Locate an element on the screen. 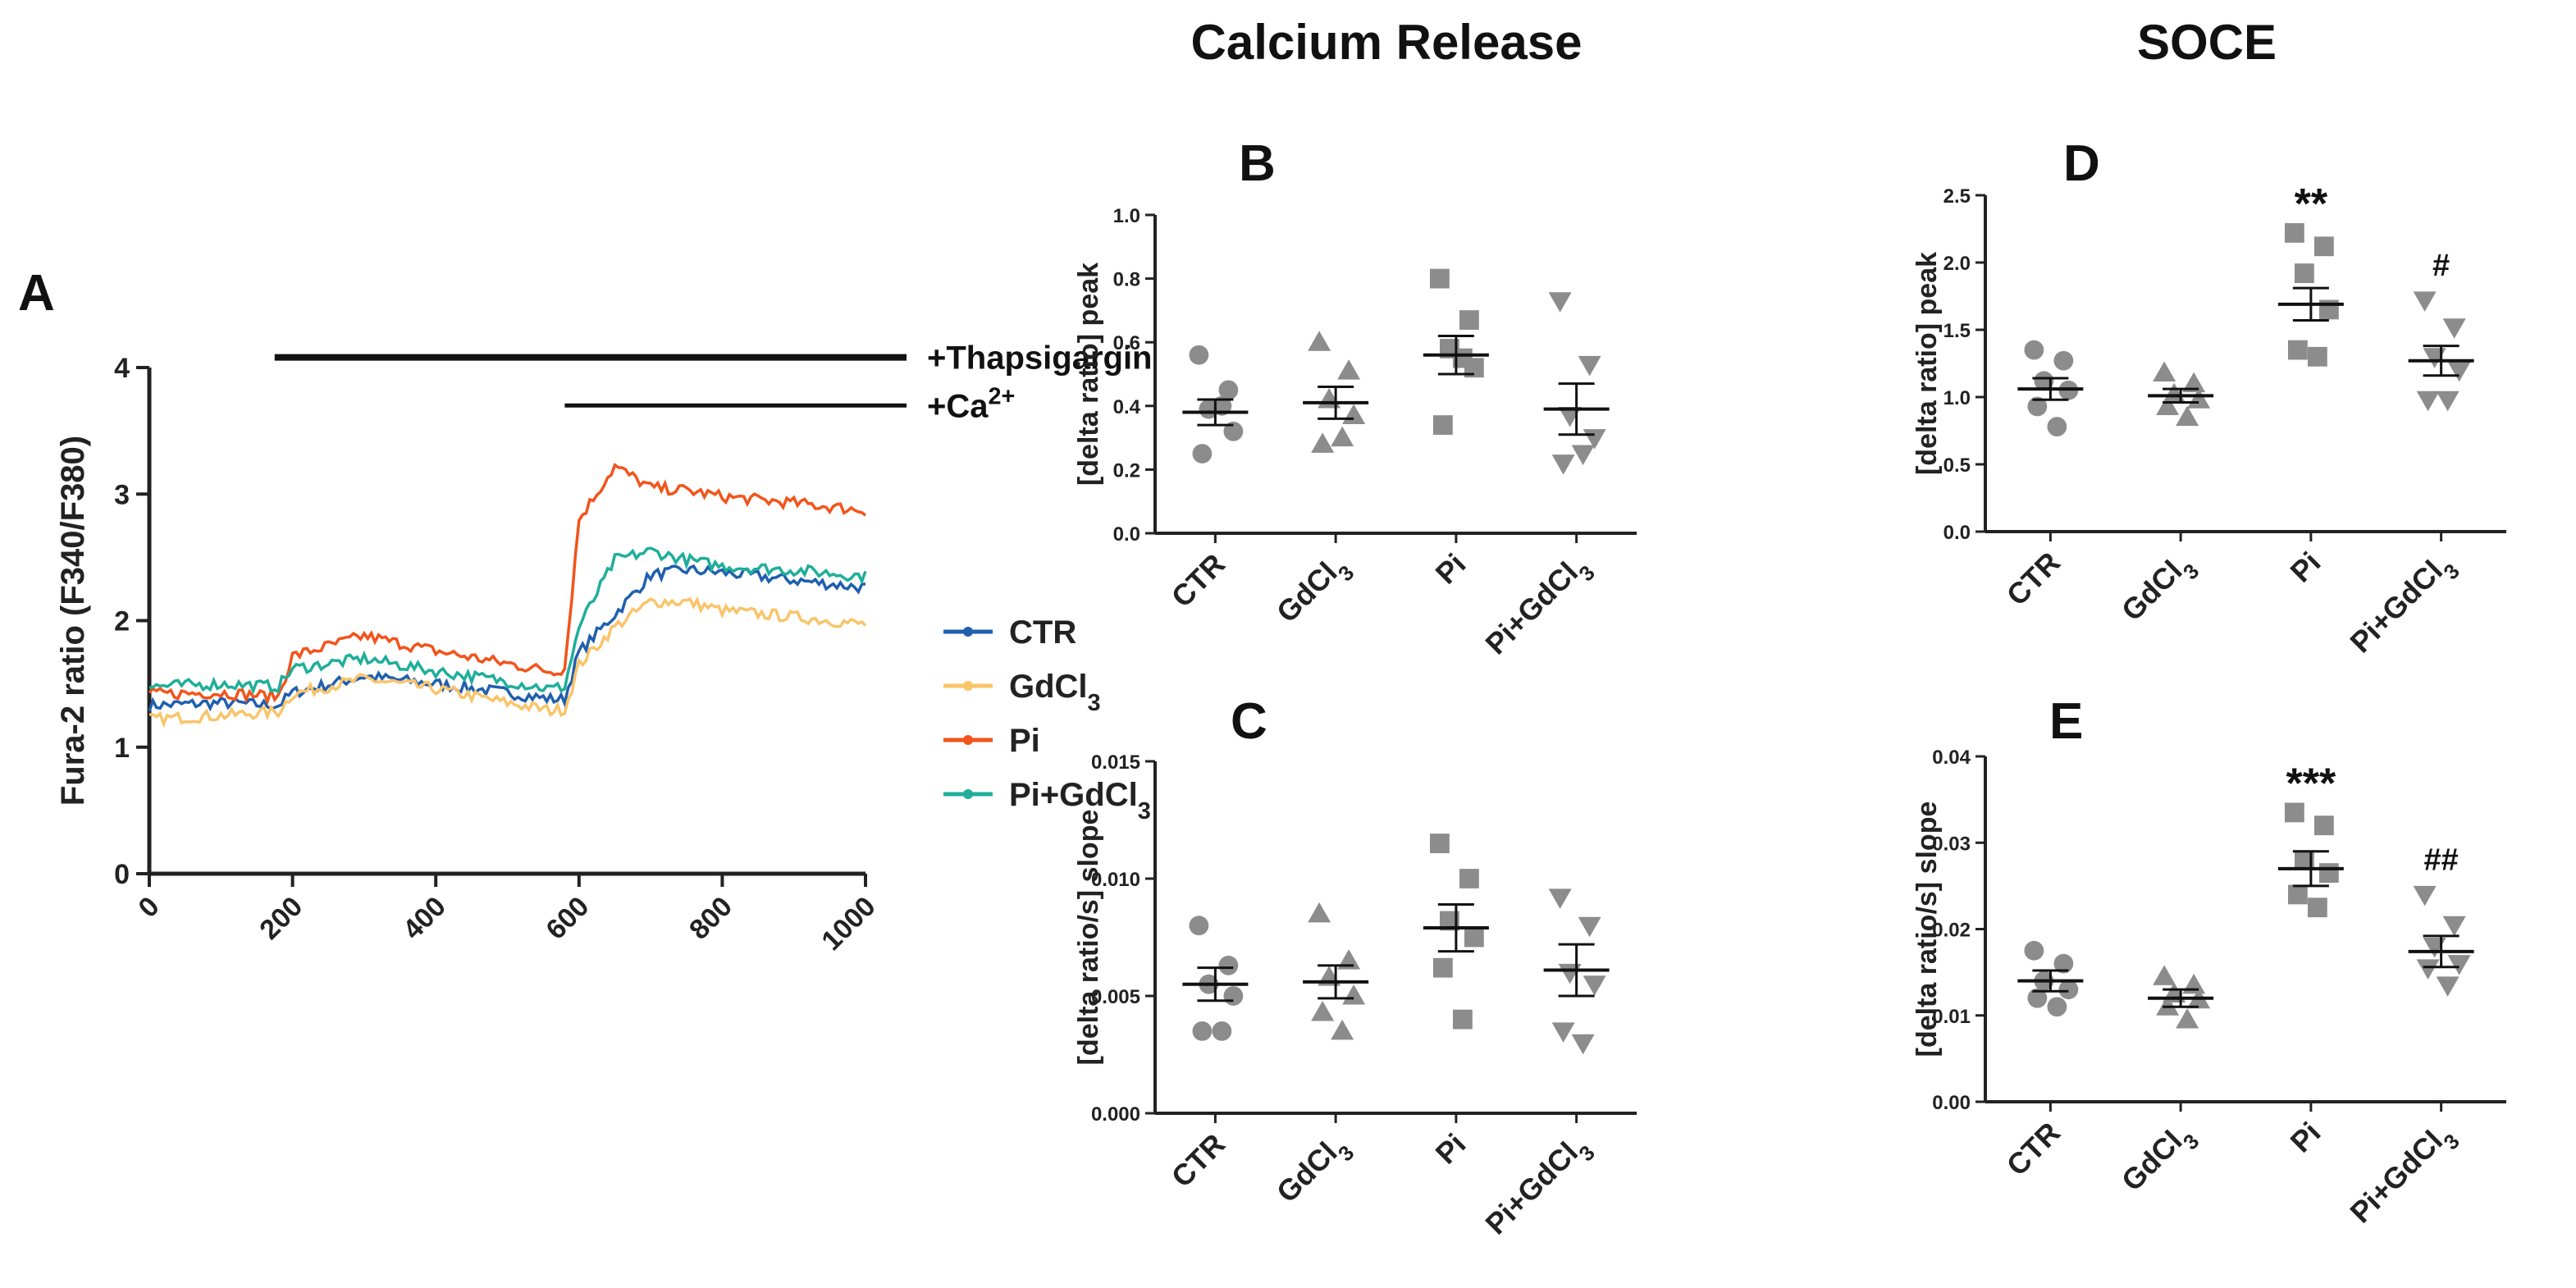 This screenshot has width=2576, height=1288. panel-a-y-tick-label: 1 is located at coordinates (122, 749).